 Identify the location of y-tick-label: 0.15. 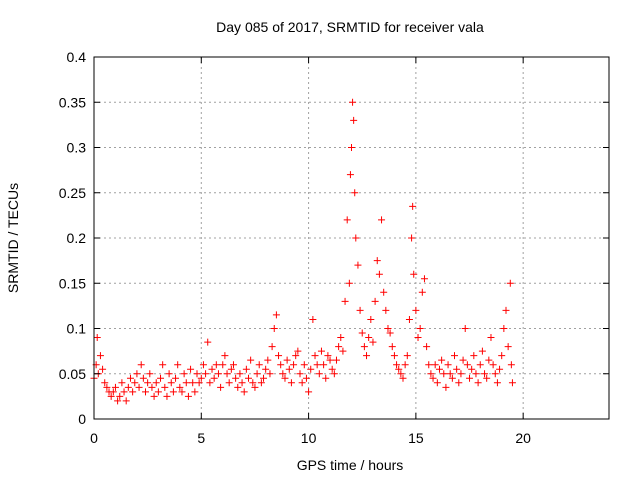
(72, 283).